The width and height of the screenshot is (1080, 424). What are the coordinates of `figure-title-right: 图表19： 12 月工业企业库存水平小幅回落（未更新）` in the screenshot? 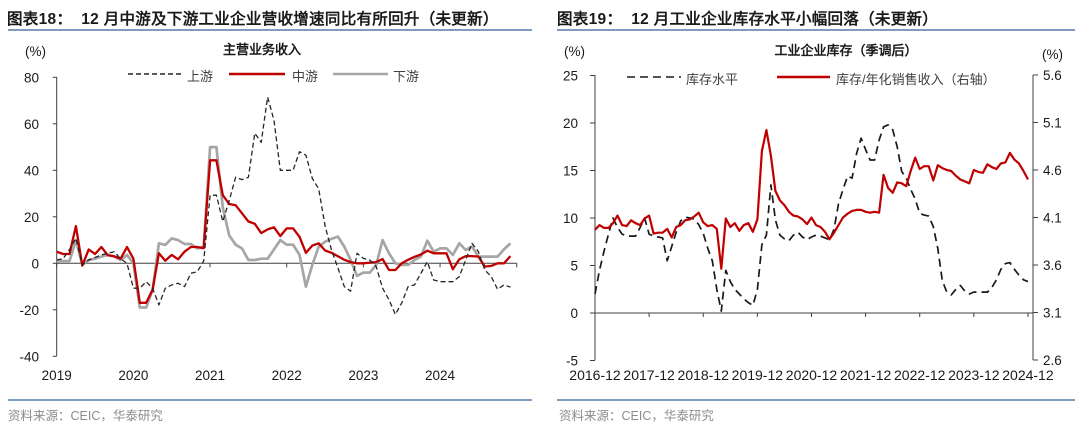 It's located at (747, 18).